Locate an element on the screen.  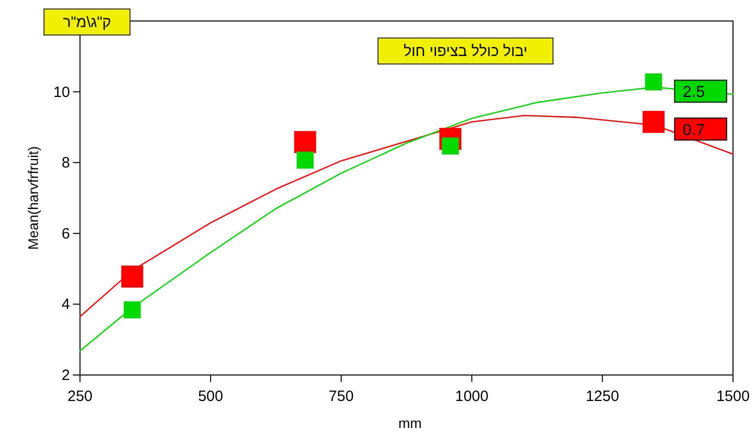
y-tick-label: 8 is located at coordinates (66, 163).